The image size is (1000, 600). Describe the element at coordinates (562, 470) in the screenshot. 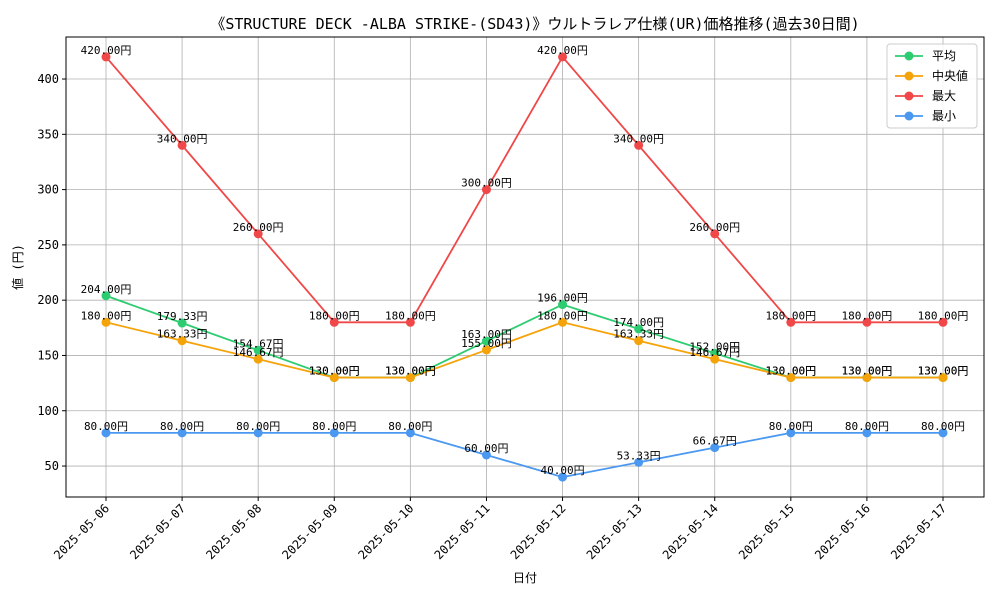

I see `data-label: 40.00円` at that location.